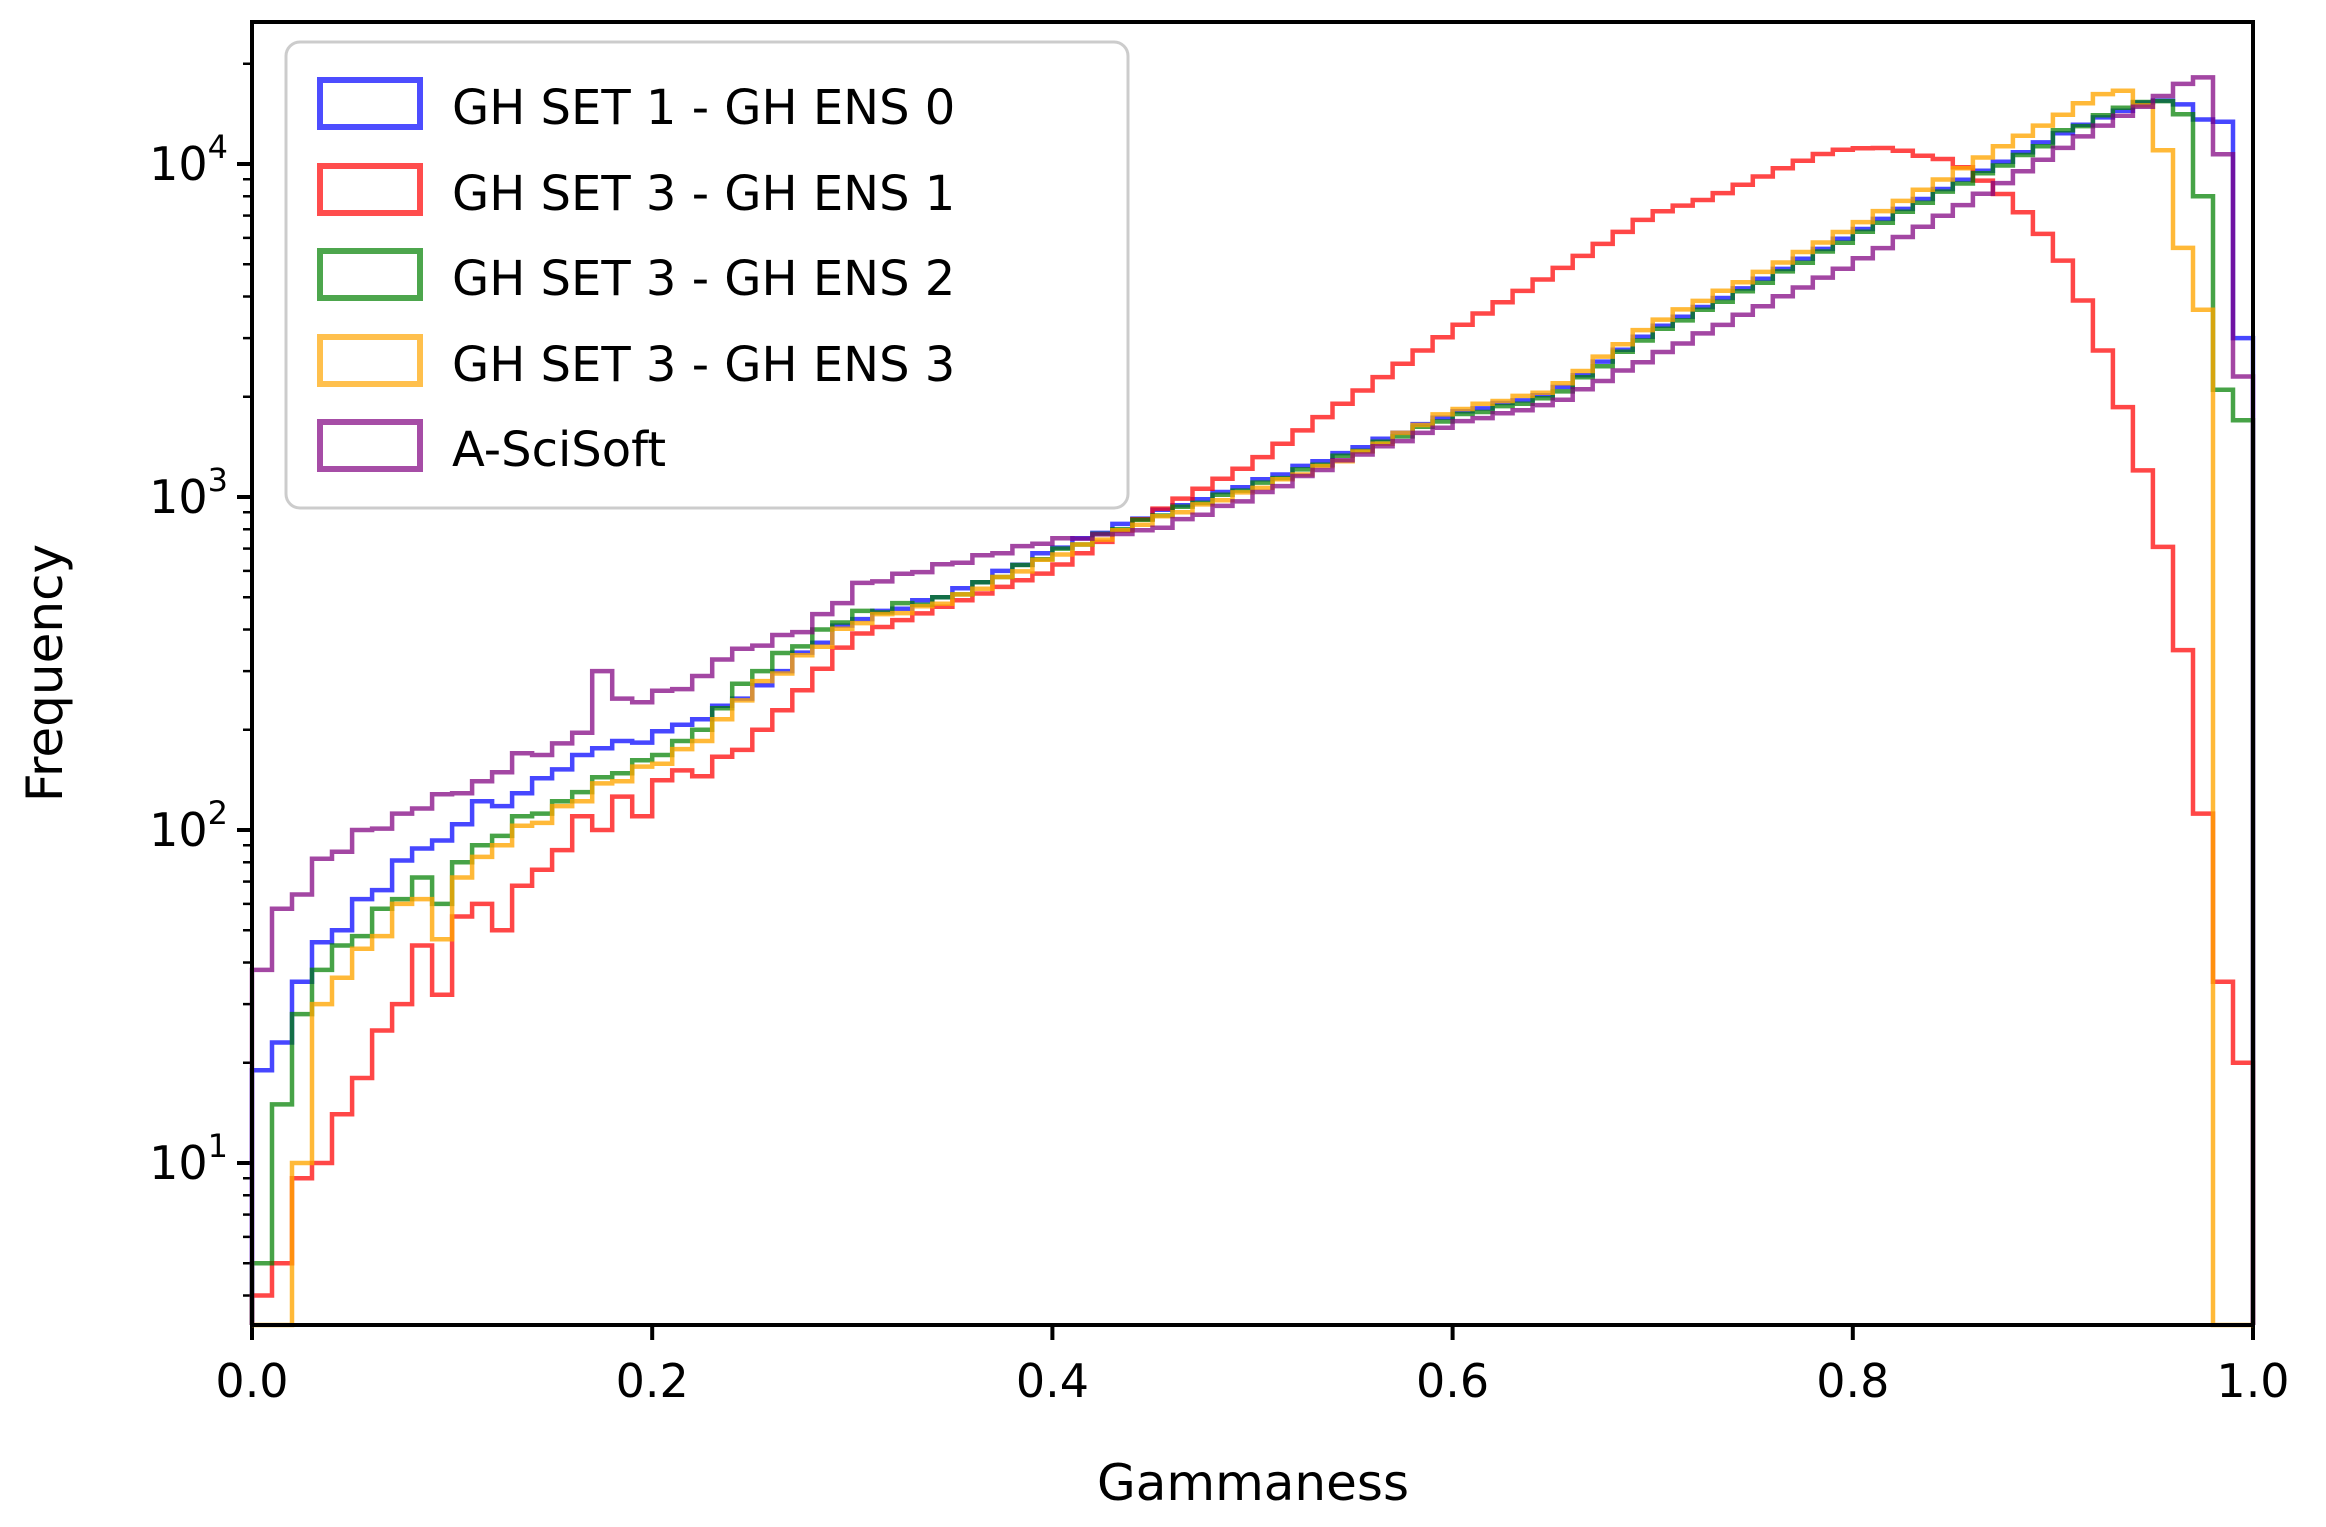  What do you see at coordinates (703, 279) in the screenshot?
I see `legend-label-gh-set3-ens2: GH SET 3 - GH ENS 2` at bounding box center [703, 279].